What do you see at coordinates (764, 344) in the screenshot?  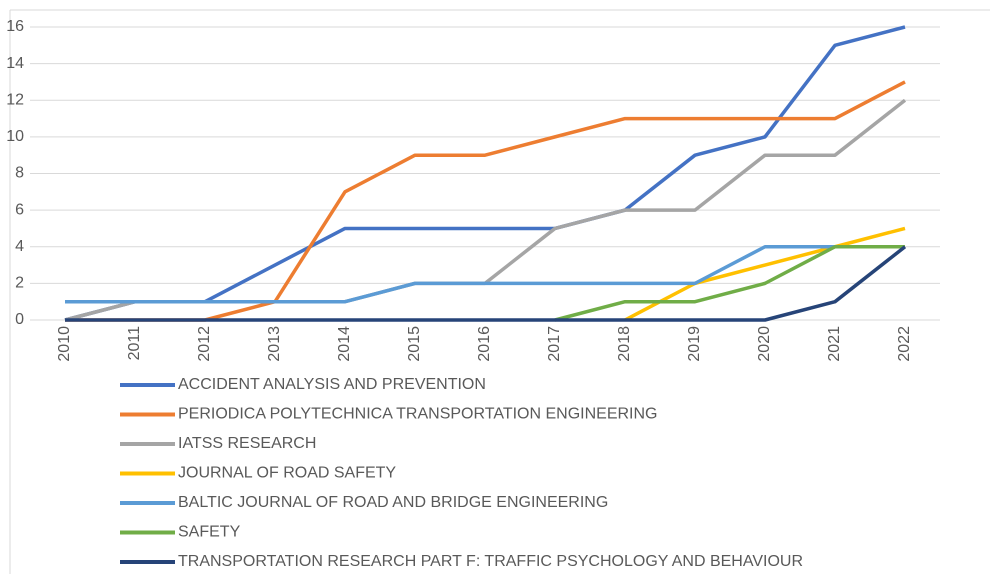 I see `x-tick-label: 2020` at bounding box center [764, 344].